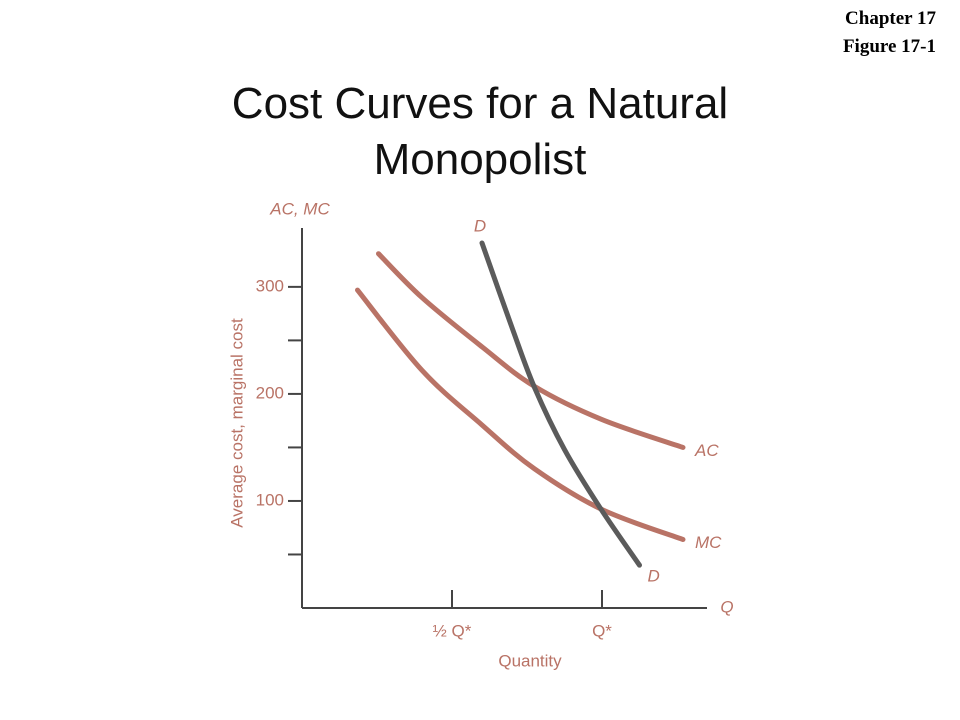 Image resolution: width=960 pixels, height=720 pixels. What do you see at coordinates (726, 606) in the screenshot?
I see `x-axis-end-label: Q` at bounding box center [726, 606].